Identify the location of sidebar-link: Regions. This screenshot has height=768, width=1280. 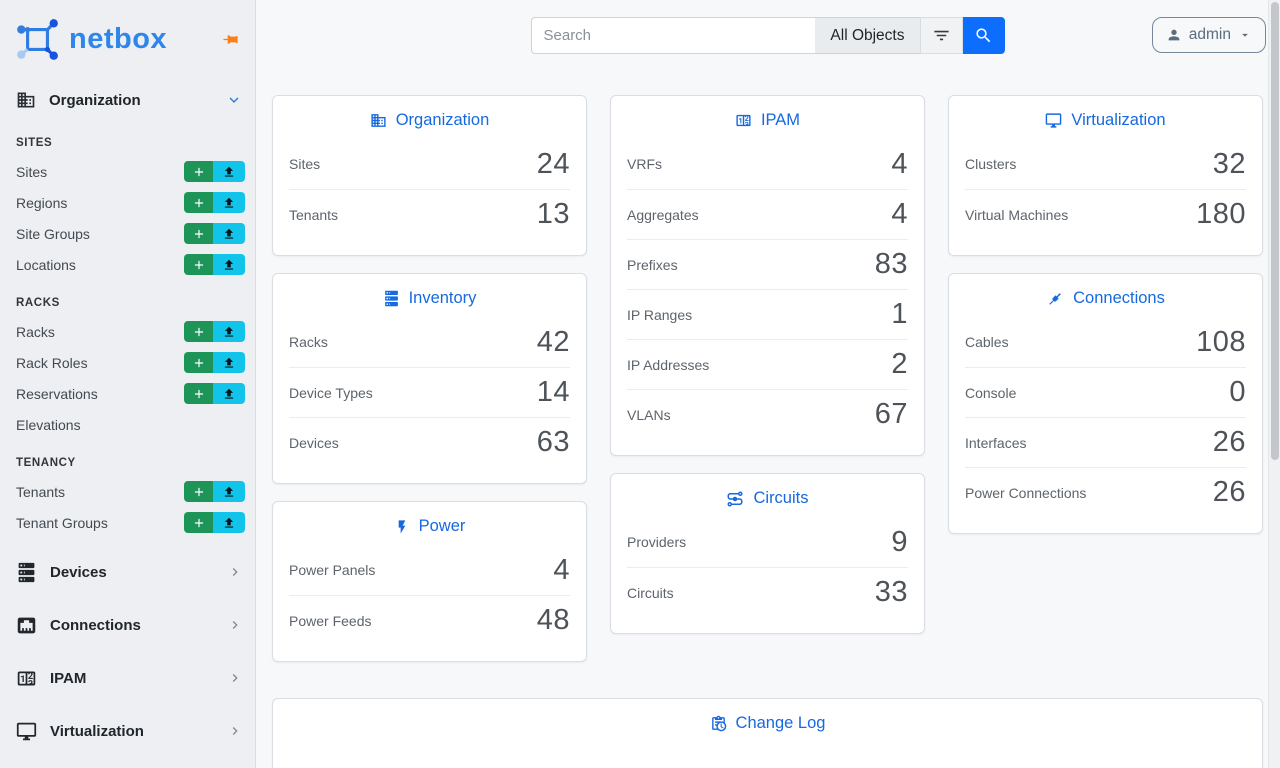
(42, 202).